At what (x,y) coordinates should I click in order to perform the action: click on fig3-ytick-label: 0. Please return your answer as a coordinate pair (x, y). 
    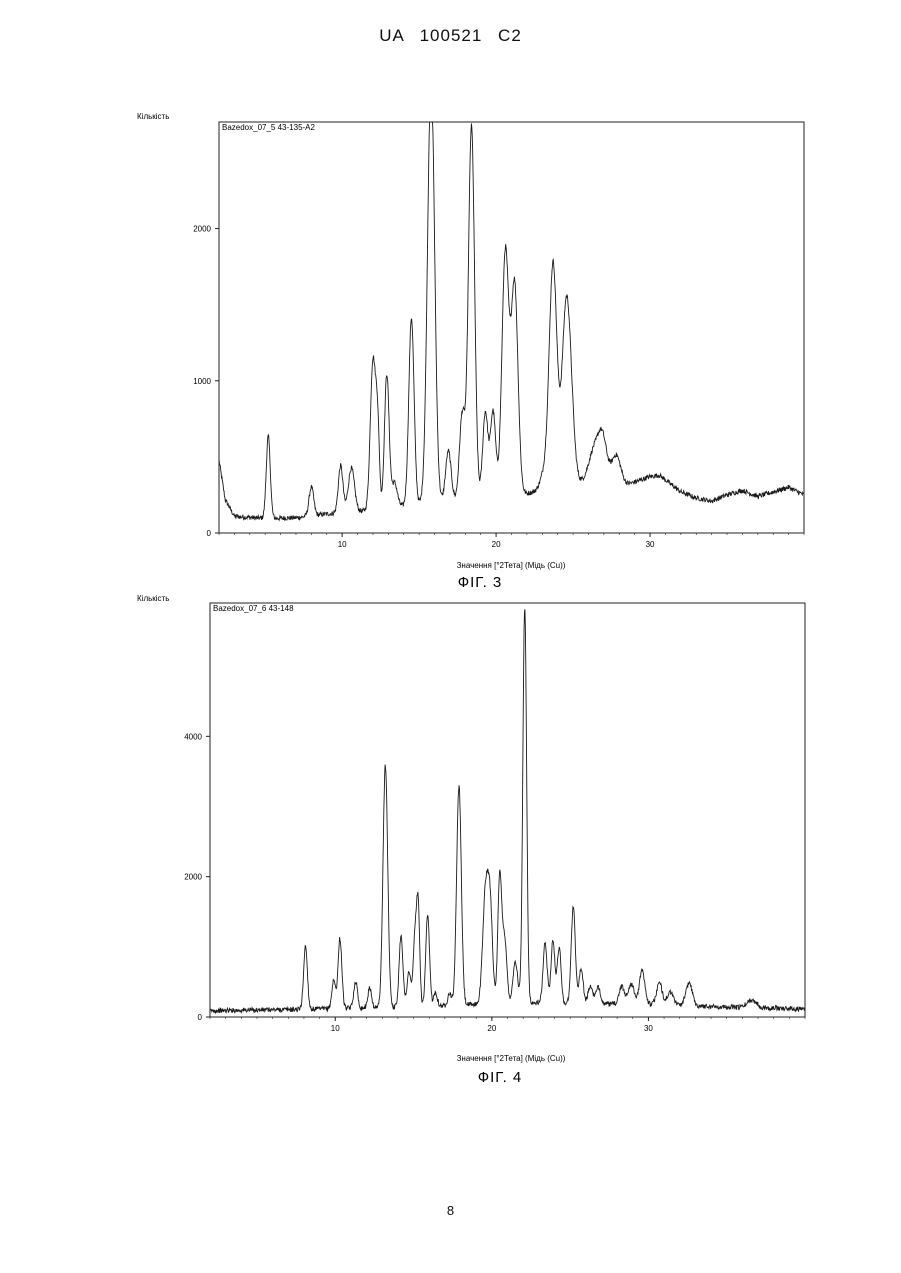
    Looking at the image, I should click on (209, 533).